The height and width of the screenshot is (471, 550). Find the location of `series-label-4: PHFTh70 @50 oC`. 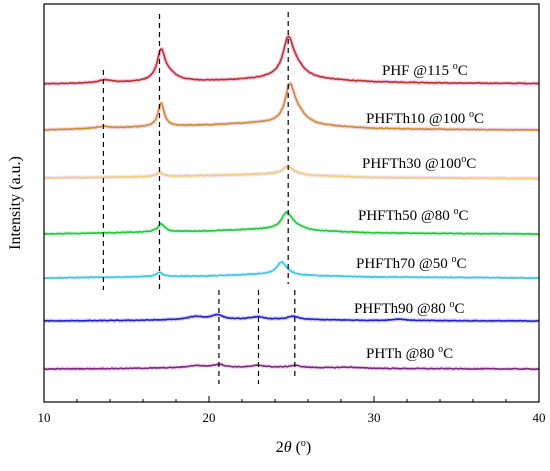

series-label-4: PHFTh70 @50 oC is located at coordinates (411, 263).